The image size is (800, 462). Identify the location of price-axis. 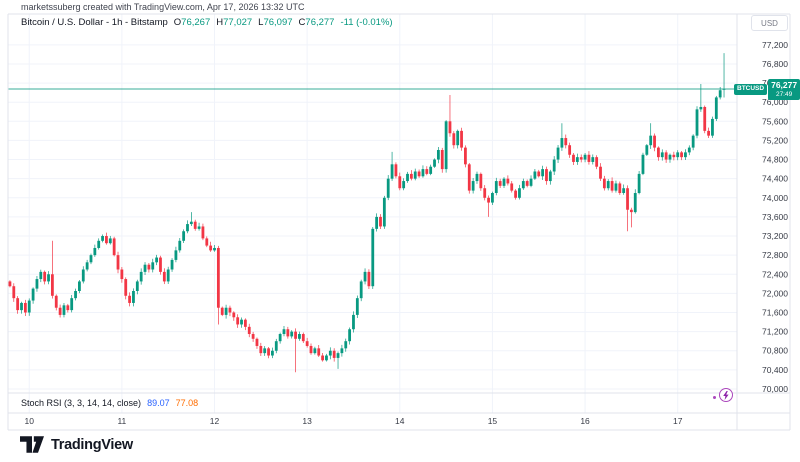
(768, 222).